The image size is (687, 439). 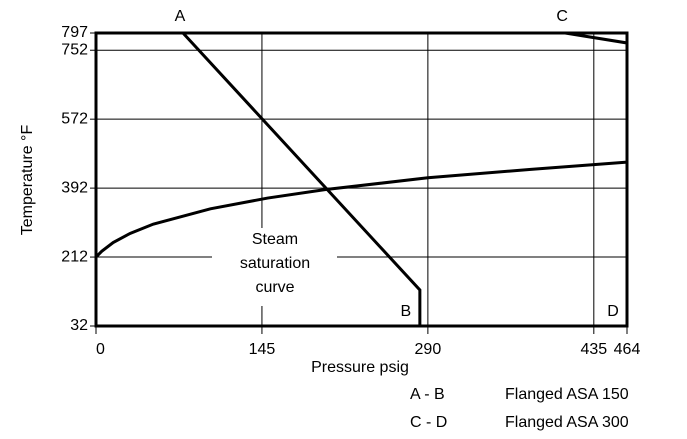 What do you see at coordinates (613, 311) in the screenshot?
I see `point-label: D` at bounding box center [613, 311].